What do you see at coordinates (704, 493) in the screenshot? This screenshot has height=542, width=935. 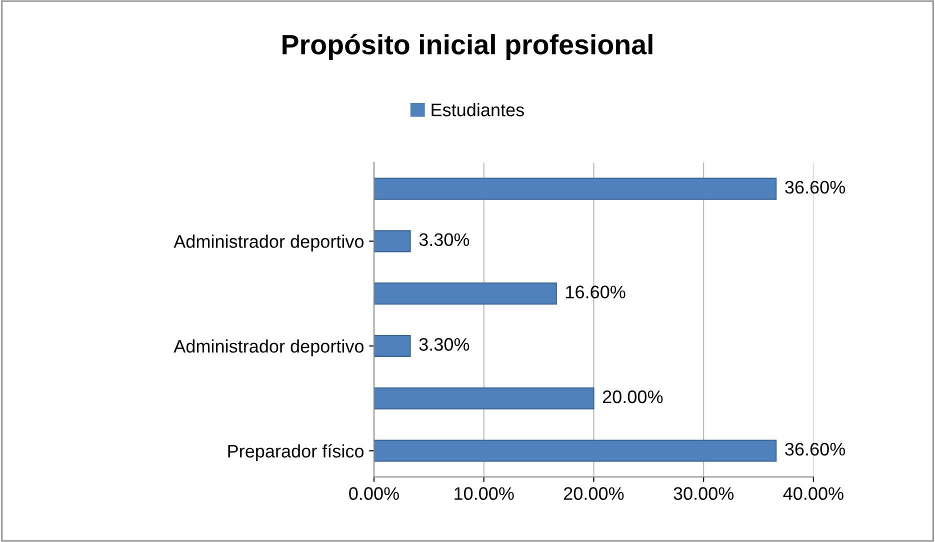 I see `x-tick-label: 30.00%` at bounding box center [704, 493].